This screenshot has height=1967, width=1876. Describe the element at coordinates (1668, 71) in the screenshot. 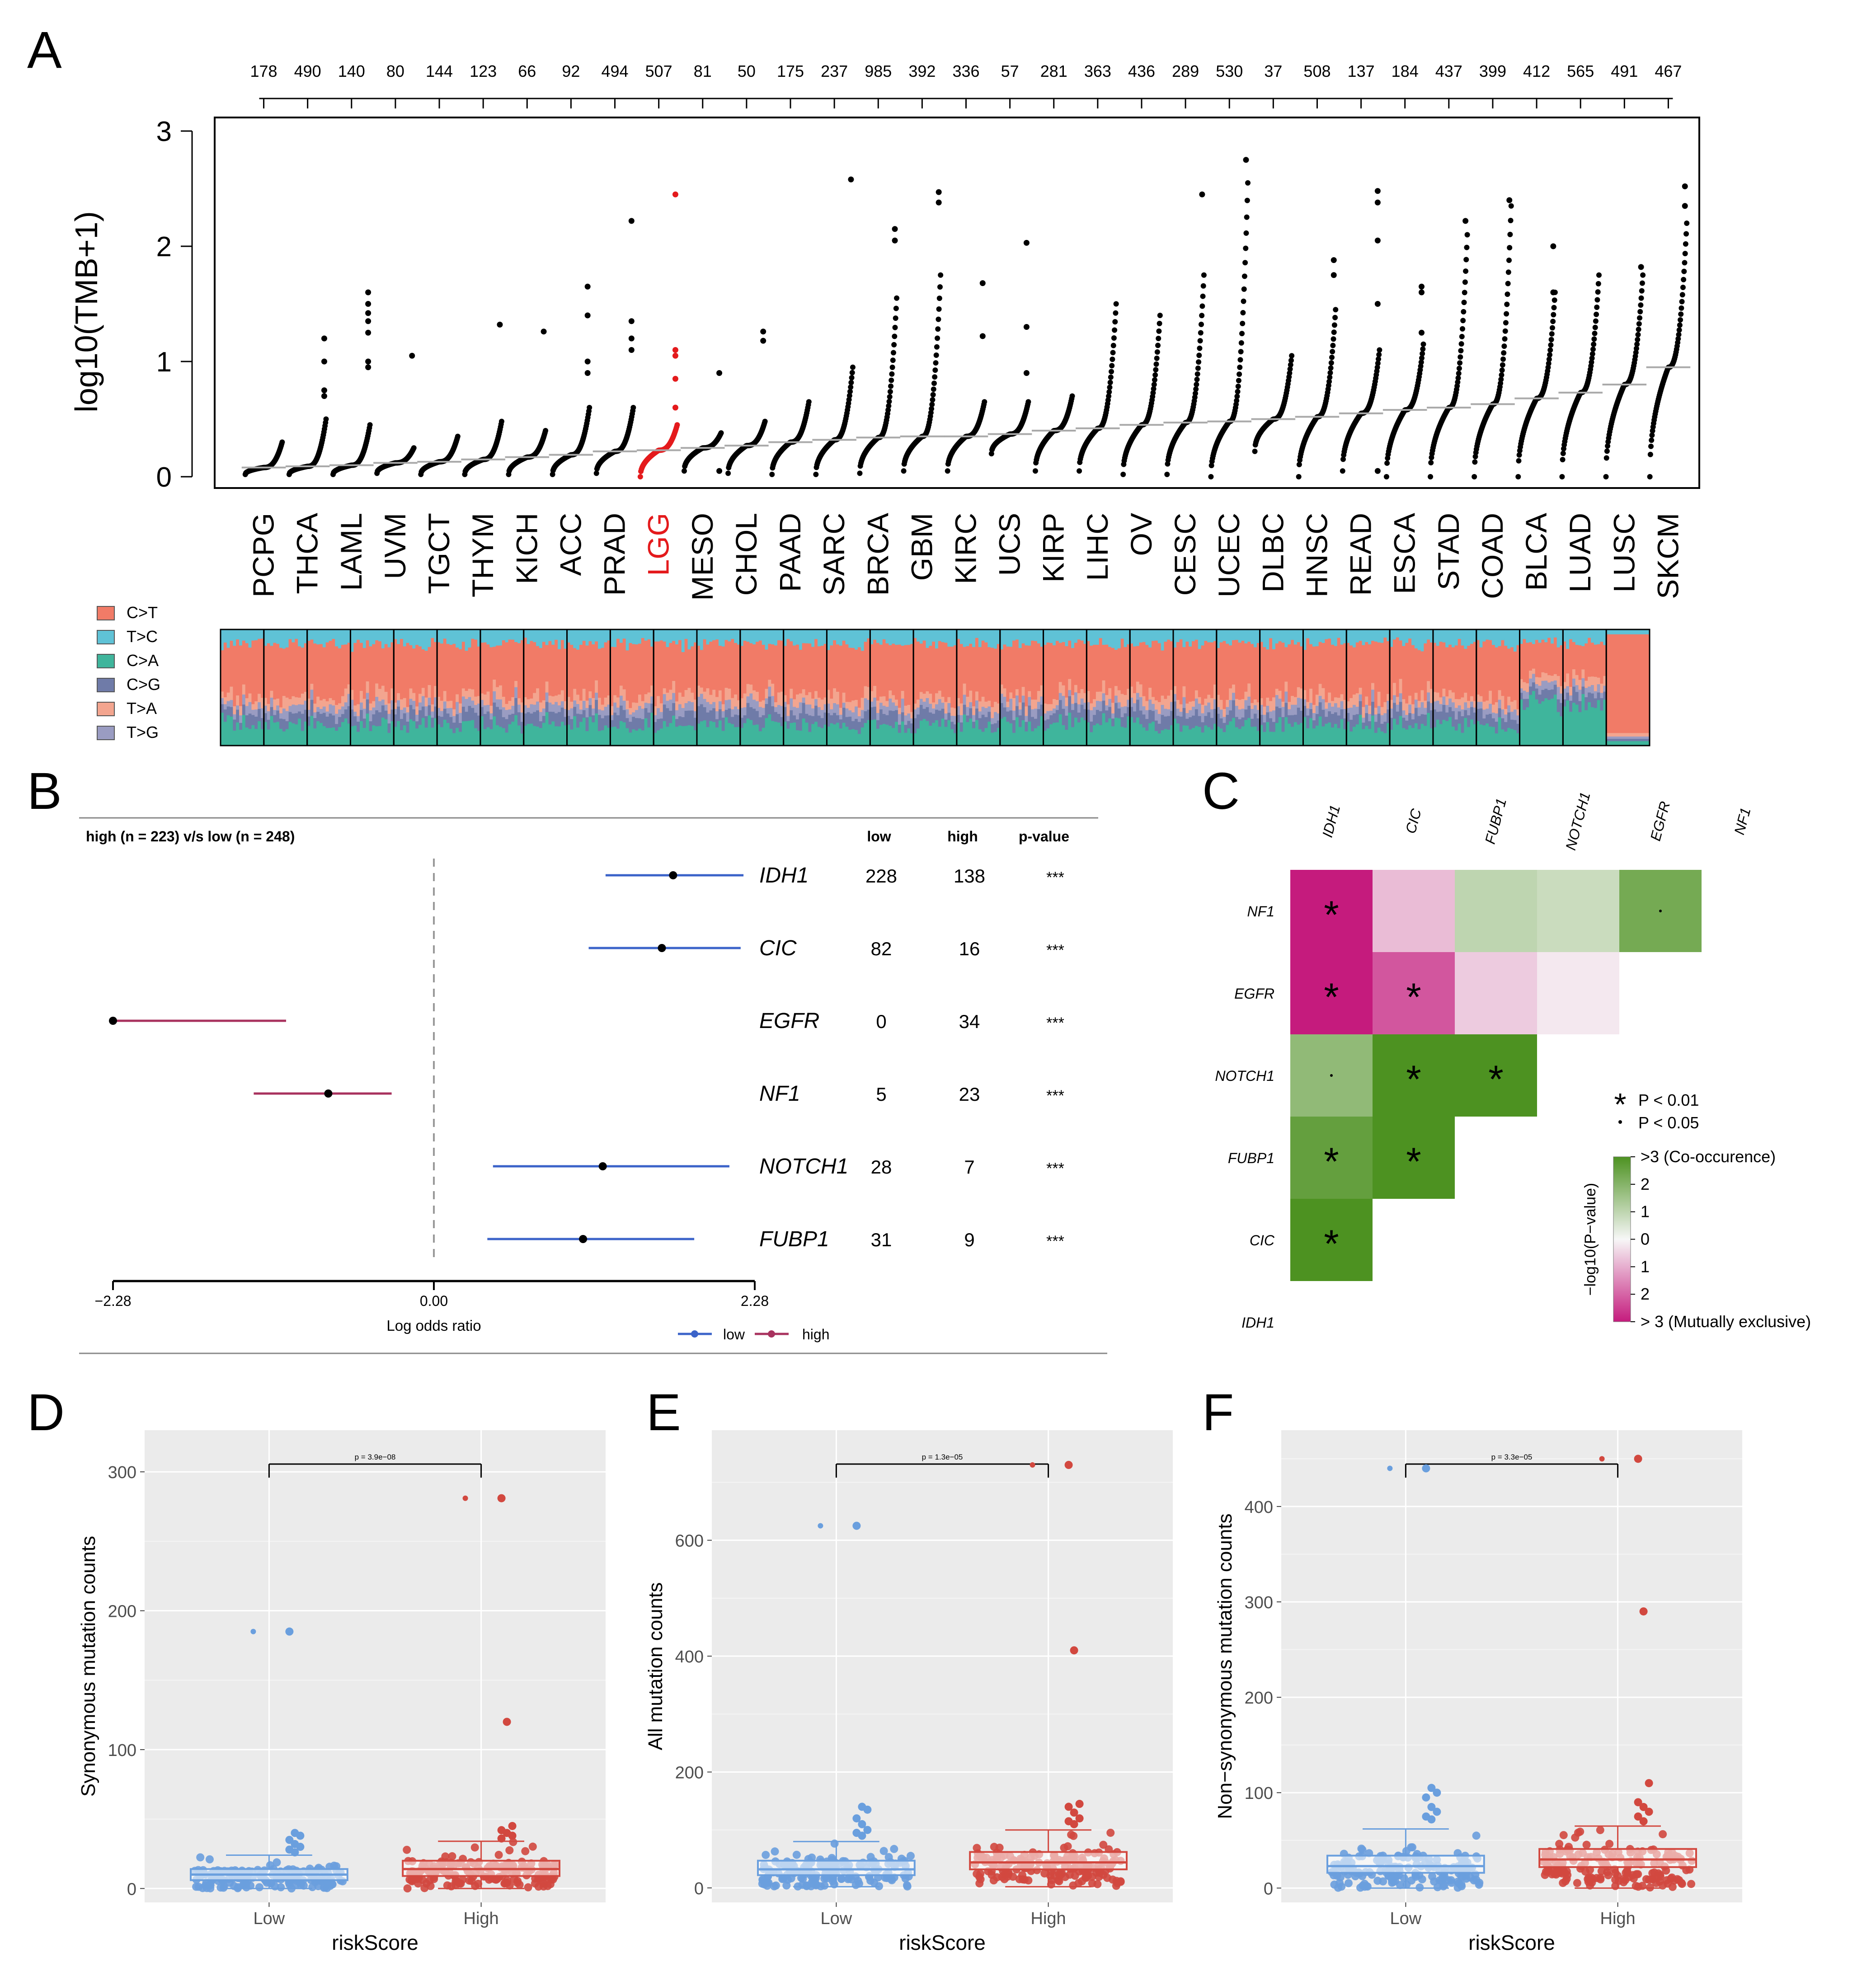

I see `tmb-sample-count: 467` at that location.